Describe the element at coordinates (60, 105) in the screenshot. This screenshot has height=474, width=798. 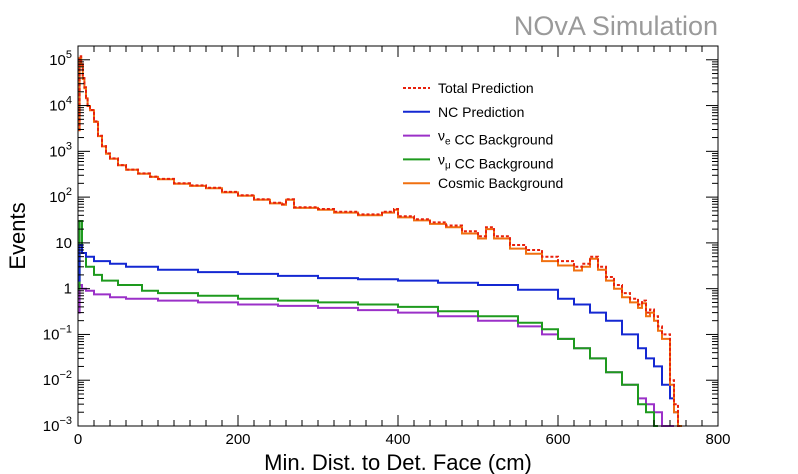
I see `y-tick-label: 10⁴` at that location.